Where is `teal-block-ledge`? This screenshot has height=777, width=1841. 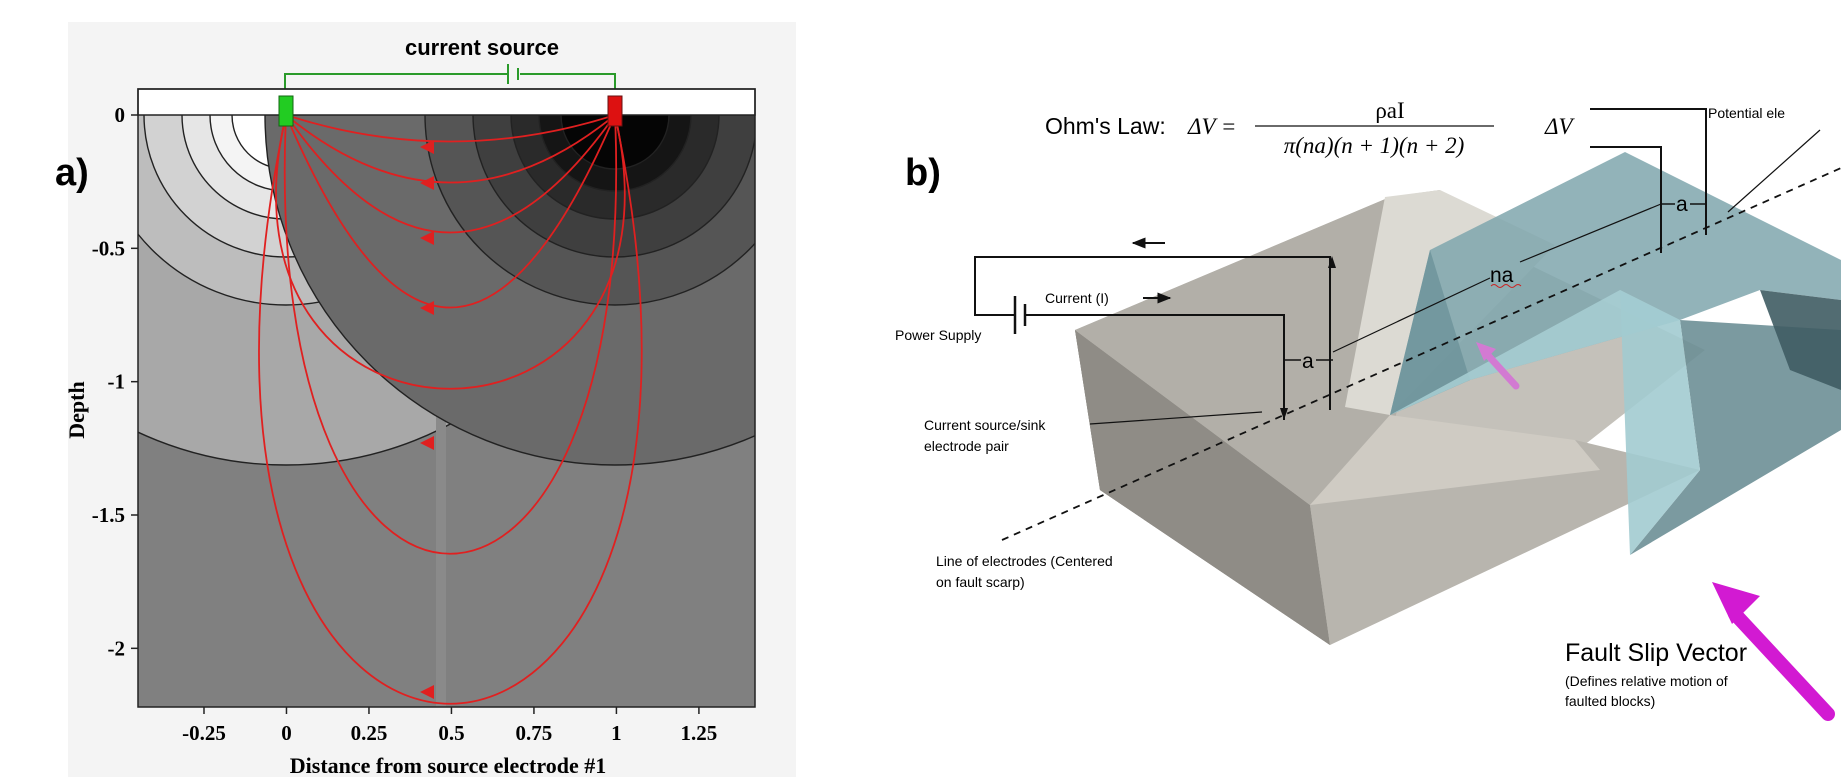
teal-block-ledge is located at coordinates (1535, 352).